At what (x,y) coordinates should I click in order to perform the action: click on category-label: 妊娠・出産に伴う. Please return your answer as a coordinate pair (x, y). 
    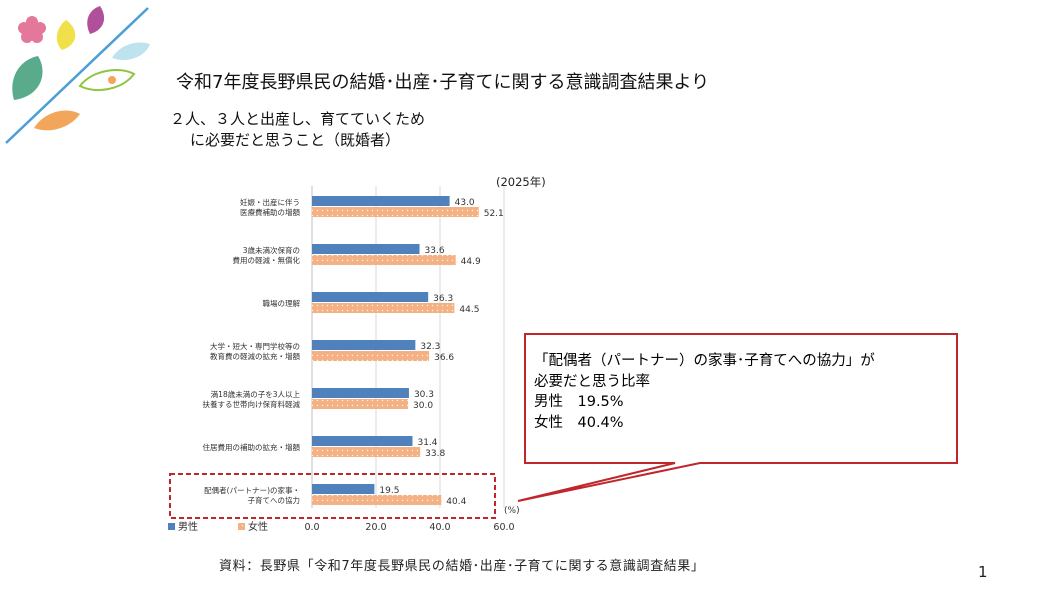
    Looking at the image, I should click on (270, 202).